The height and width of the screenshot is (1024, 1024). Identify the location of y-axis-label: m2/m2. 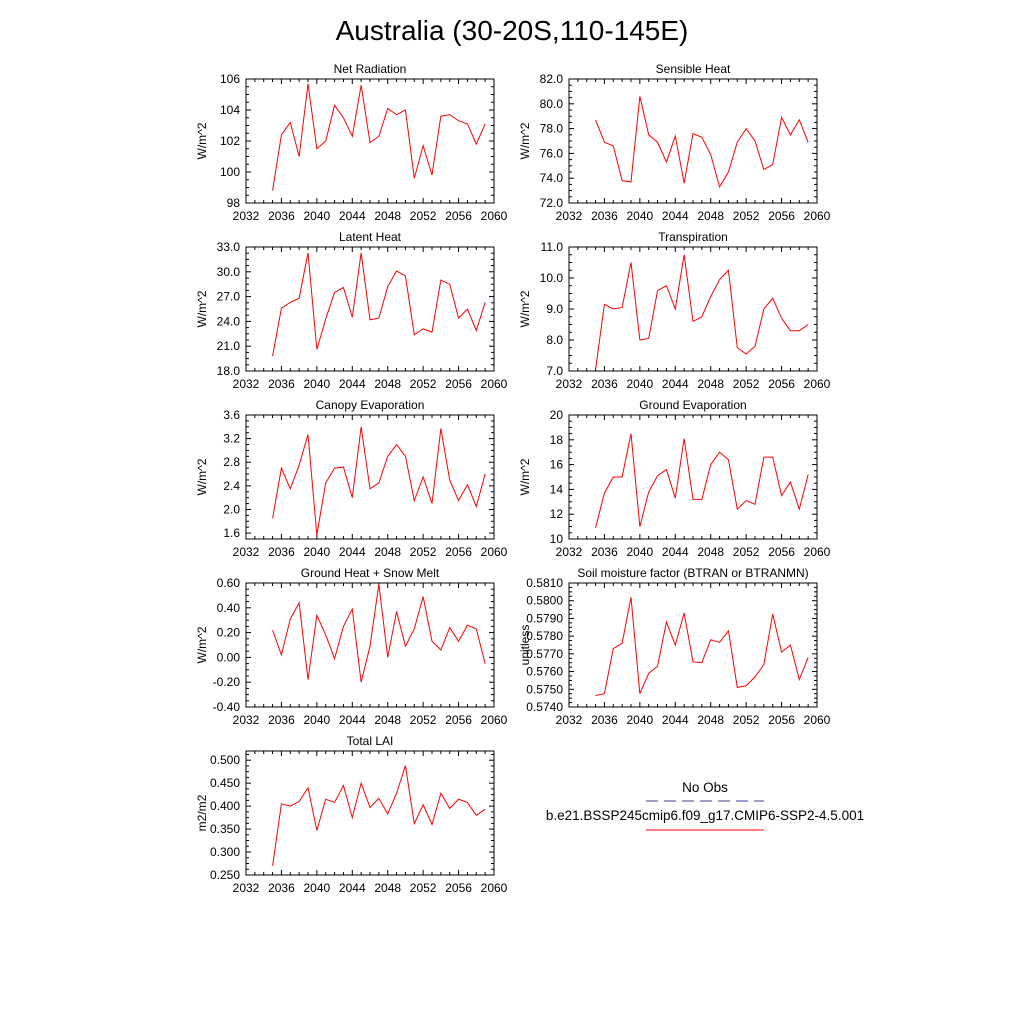
(202, 812).